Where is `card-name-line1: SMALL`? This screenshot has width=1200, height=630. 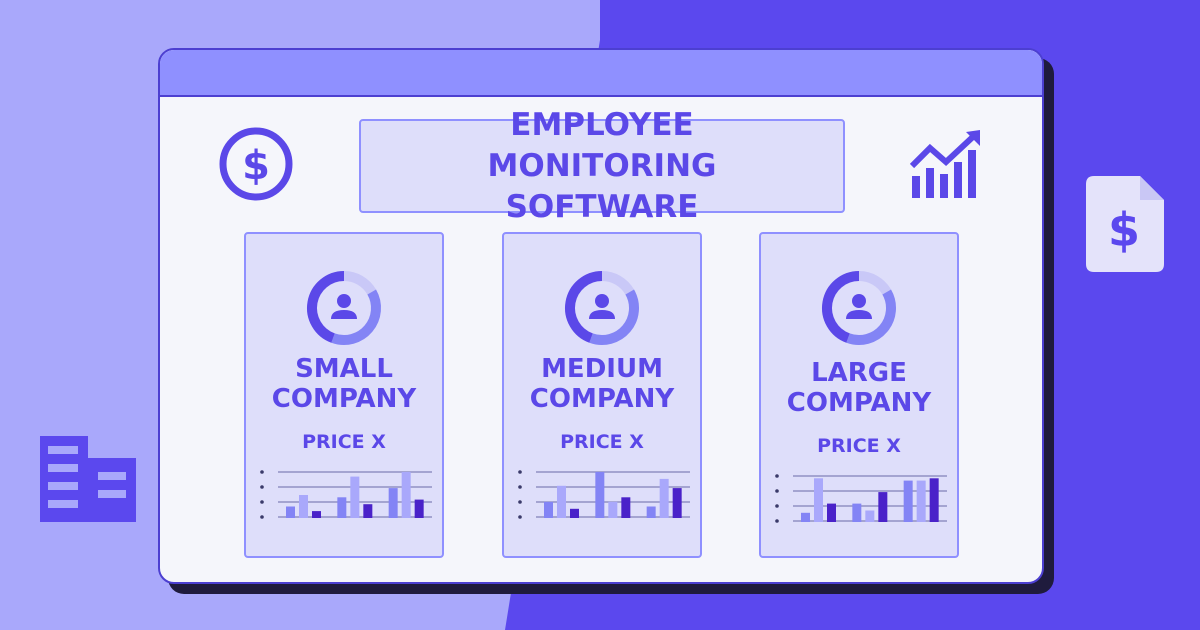 card-name-line1: SMALL is located at coordinates (344, 369).